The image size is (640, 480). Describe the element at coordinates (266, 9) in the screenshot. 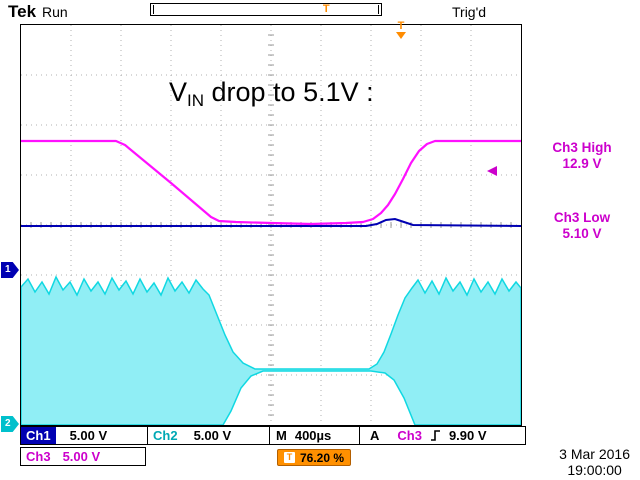

I see `record-view-bar: T` at that location.